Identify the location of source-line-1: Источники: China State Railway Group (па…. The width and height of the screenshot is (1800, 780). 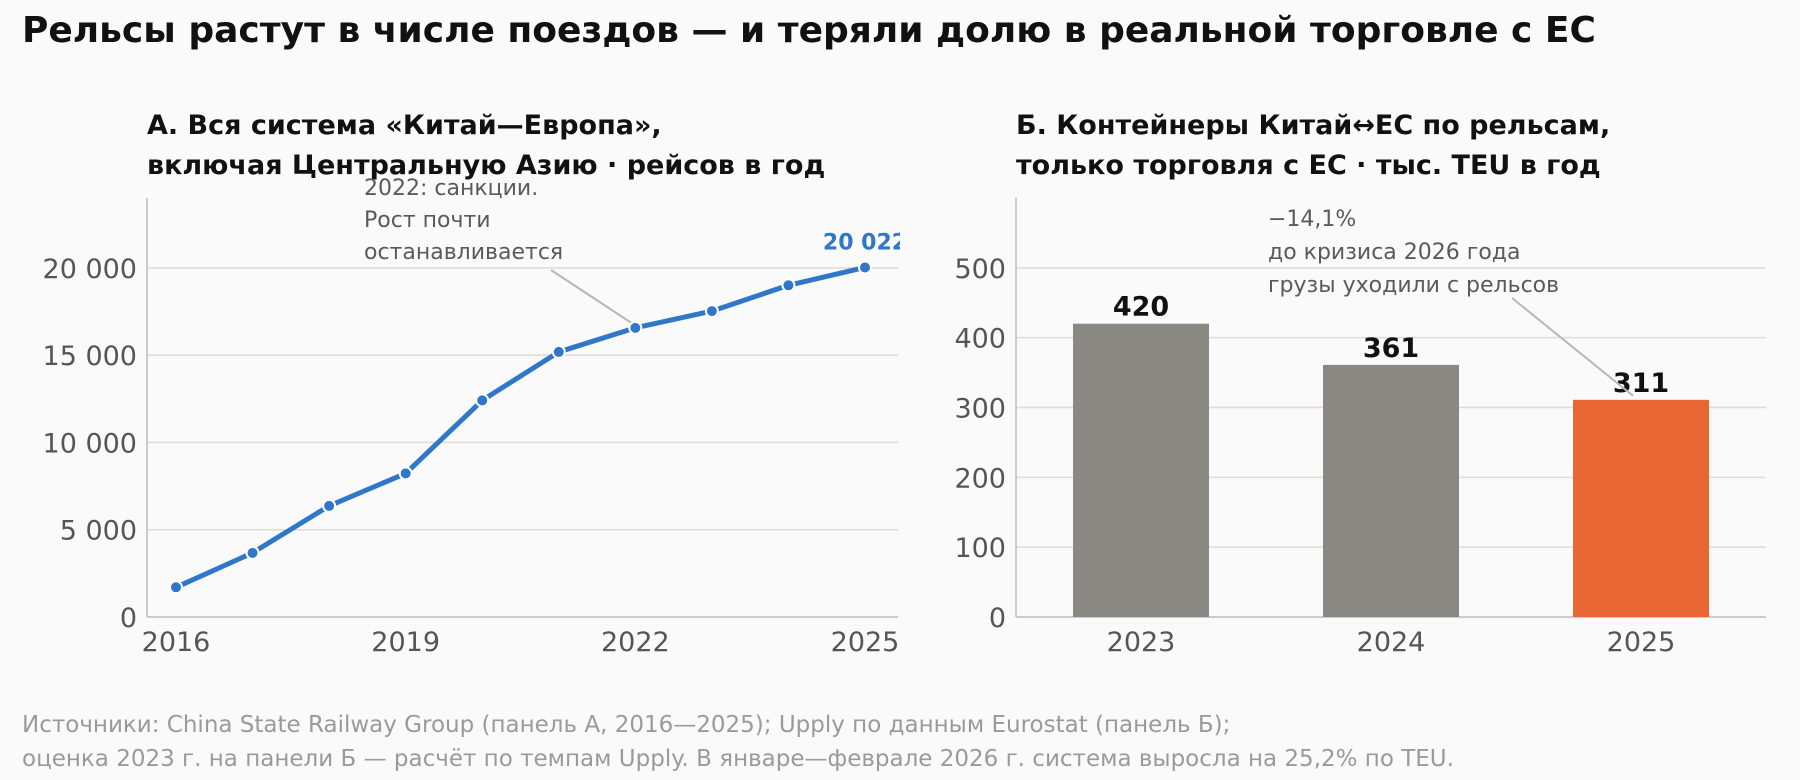
(626, 725).